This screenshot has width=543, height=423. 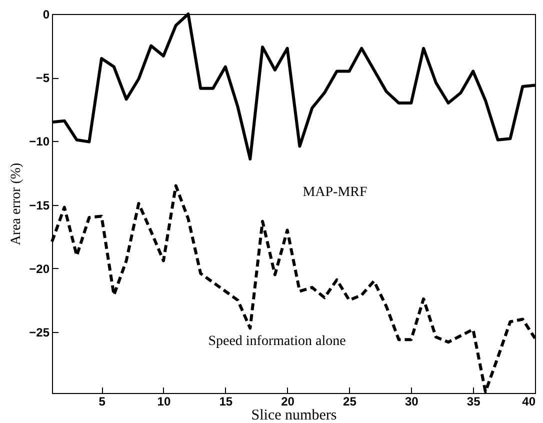 What do you see at coordinates (350, 401) in the screenshot?
I see `x-tick-label: 25` at bounding box center [350, 401].